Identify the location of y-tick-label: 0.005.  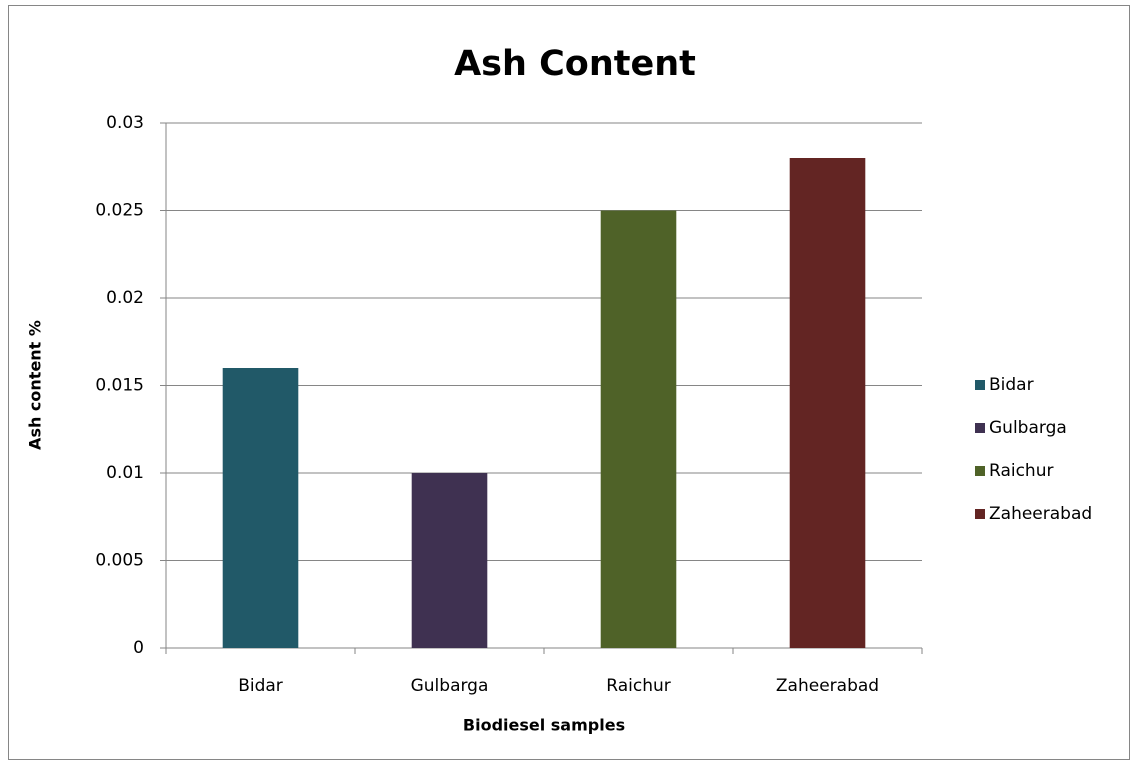
(119, 561).